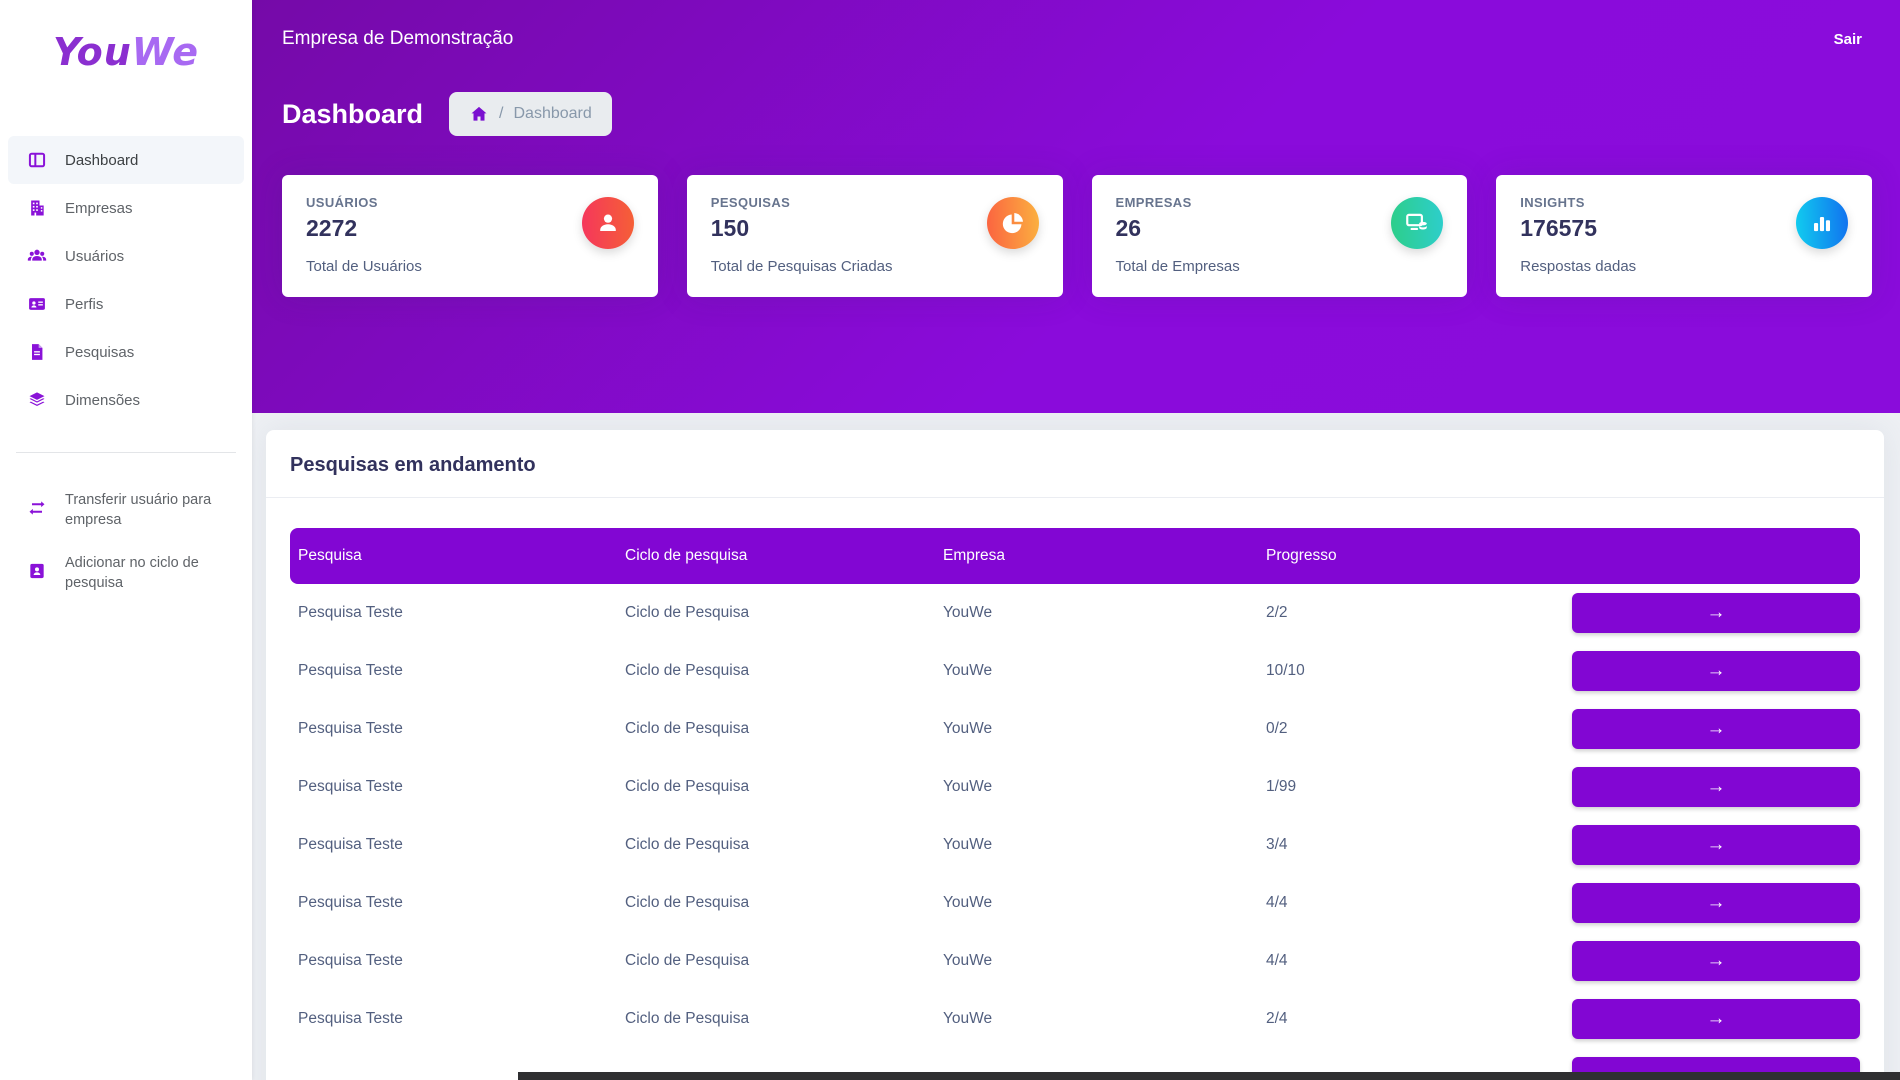 This screenshot has width=1900, height=1080. I want to click on sidebar-item-label: Empresas, so click(99, 208).